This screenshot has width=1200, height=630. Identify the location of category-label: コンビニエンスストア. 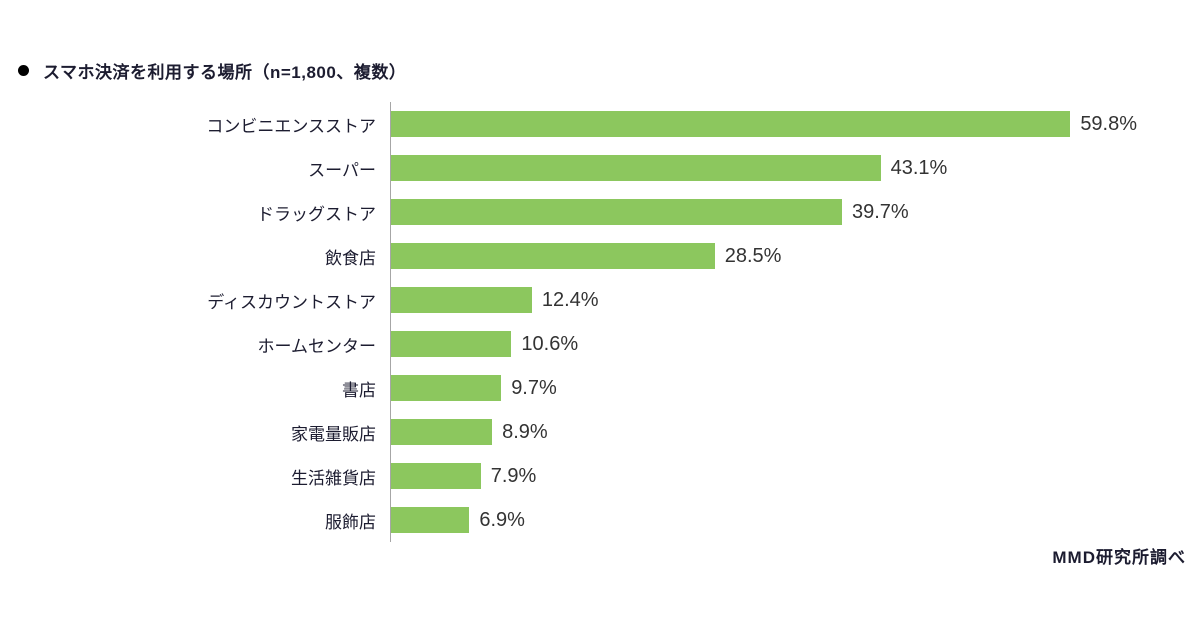
(291, 126).